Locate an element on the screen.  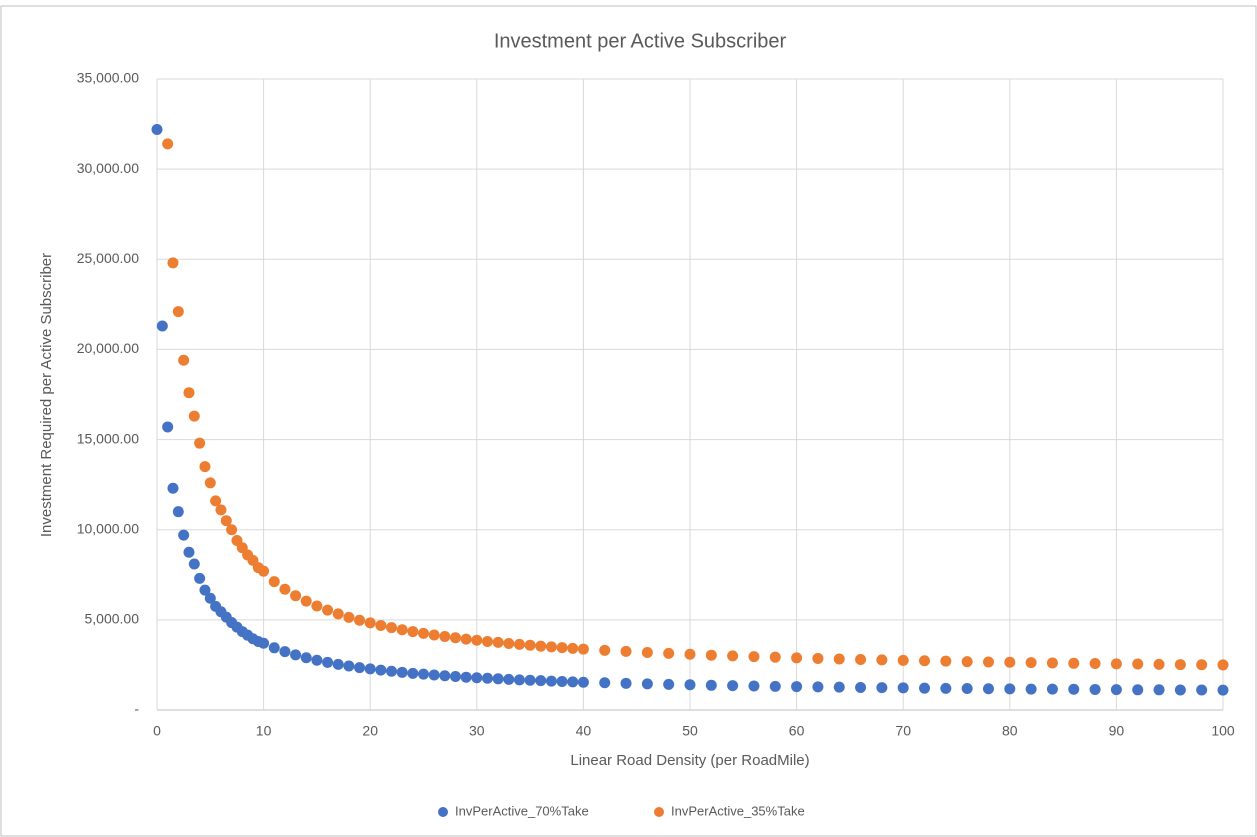
x-tick-label: 100 is located at coordinates (1223, 731).